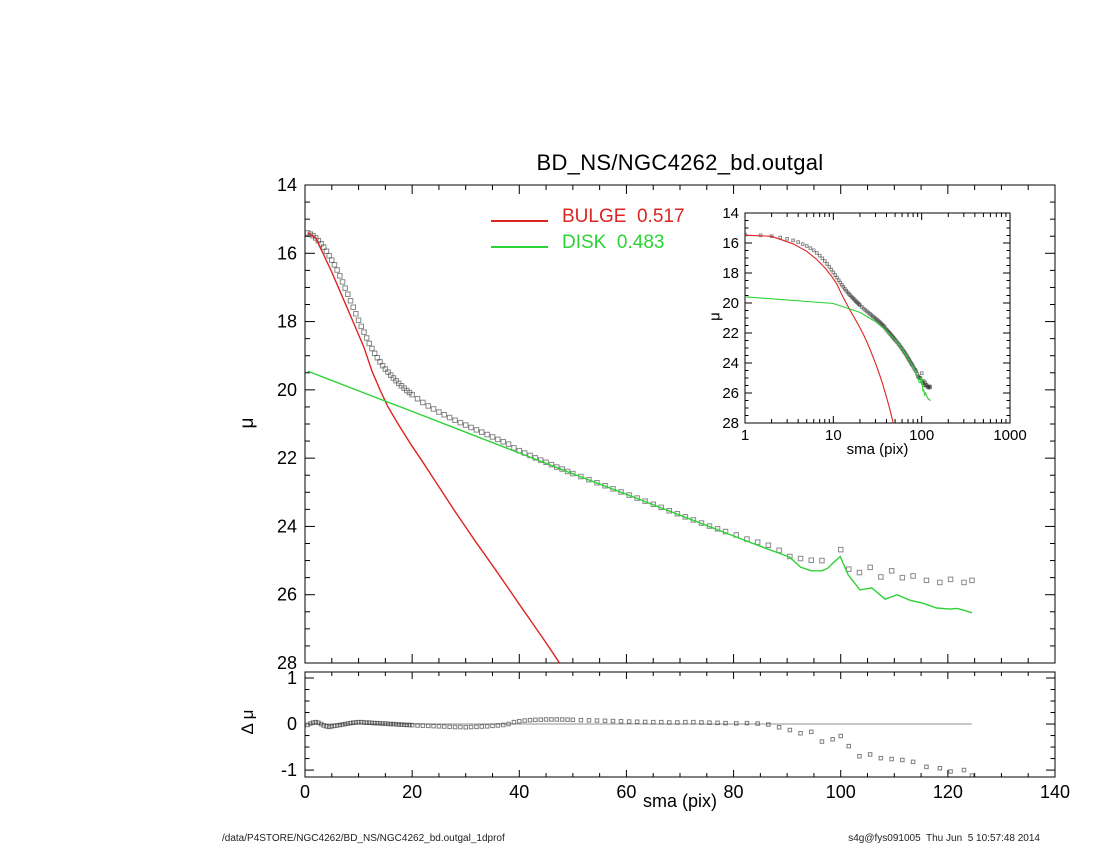 Image resolution: width=1100 pixels, height=850 pixels. I want to click on plot-title: BD_NS/NGC4262_bd.outgal, so click(680, 162).